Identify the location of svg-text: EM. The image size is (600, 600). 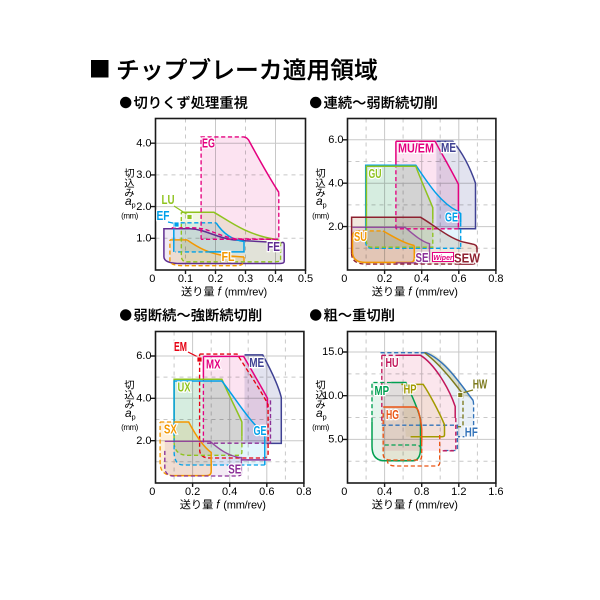
(180, 346).